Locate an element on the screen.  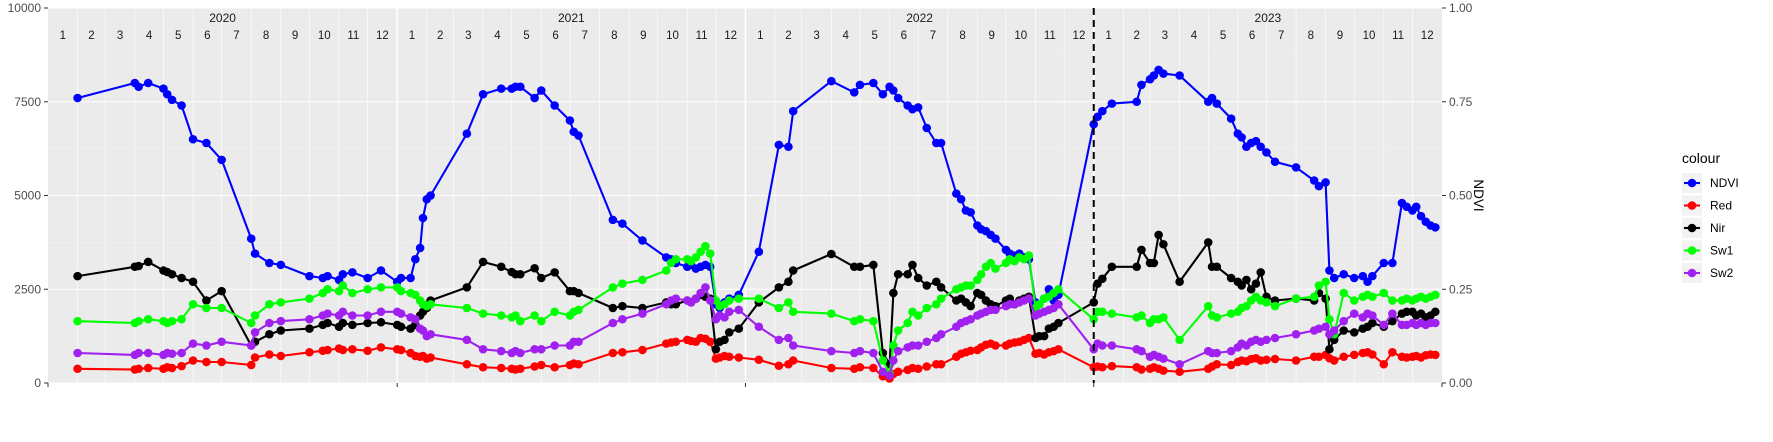
legend-label-nir: Nir is located at coordinates (1717, 228).